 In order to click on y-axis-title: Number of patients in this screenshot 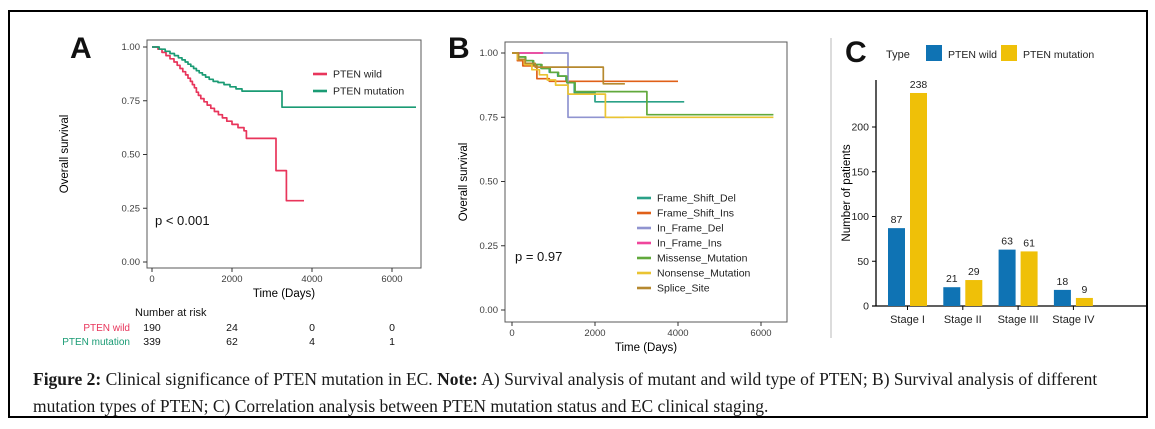, I will do `click(847, 192)`.